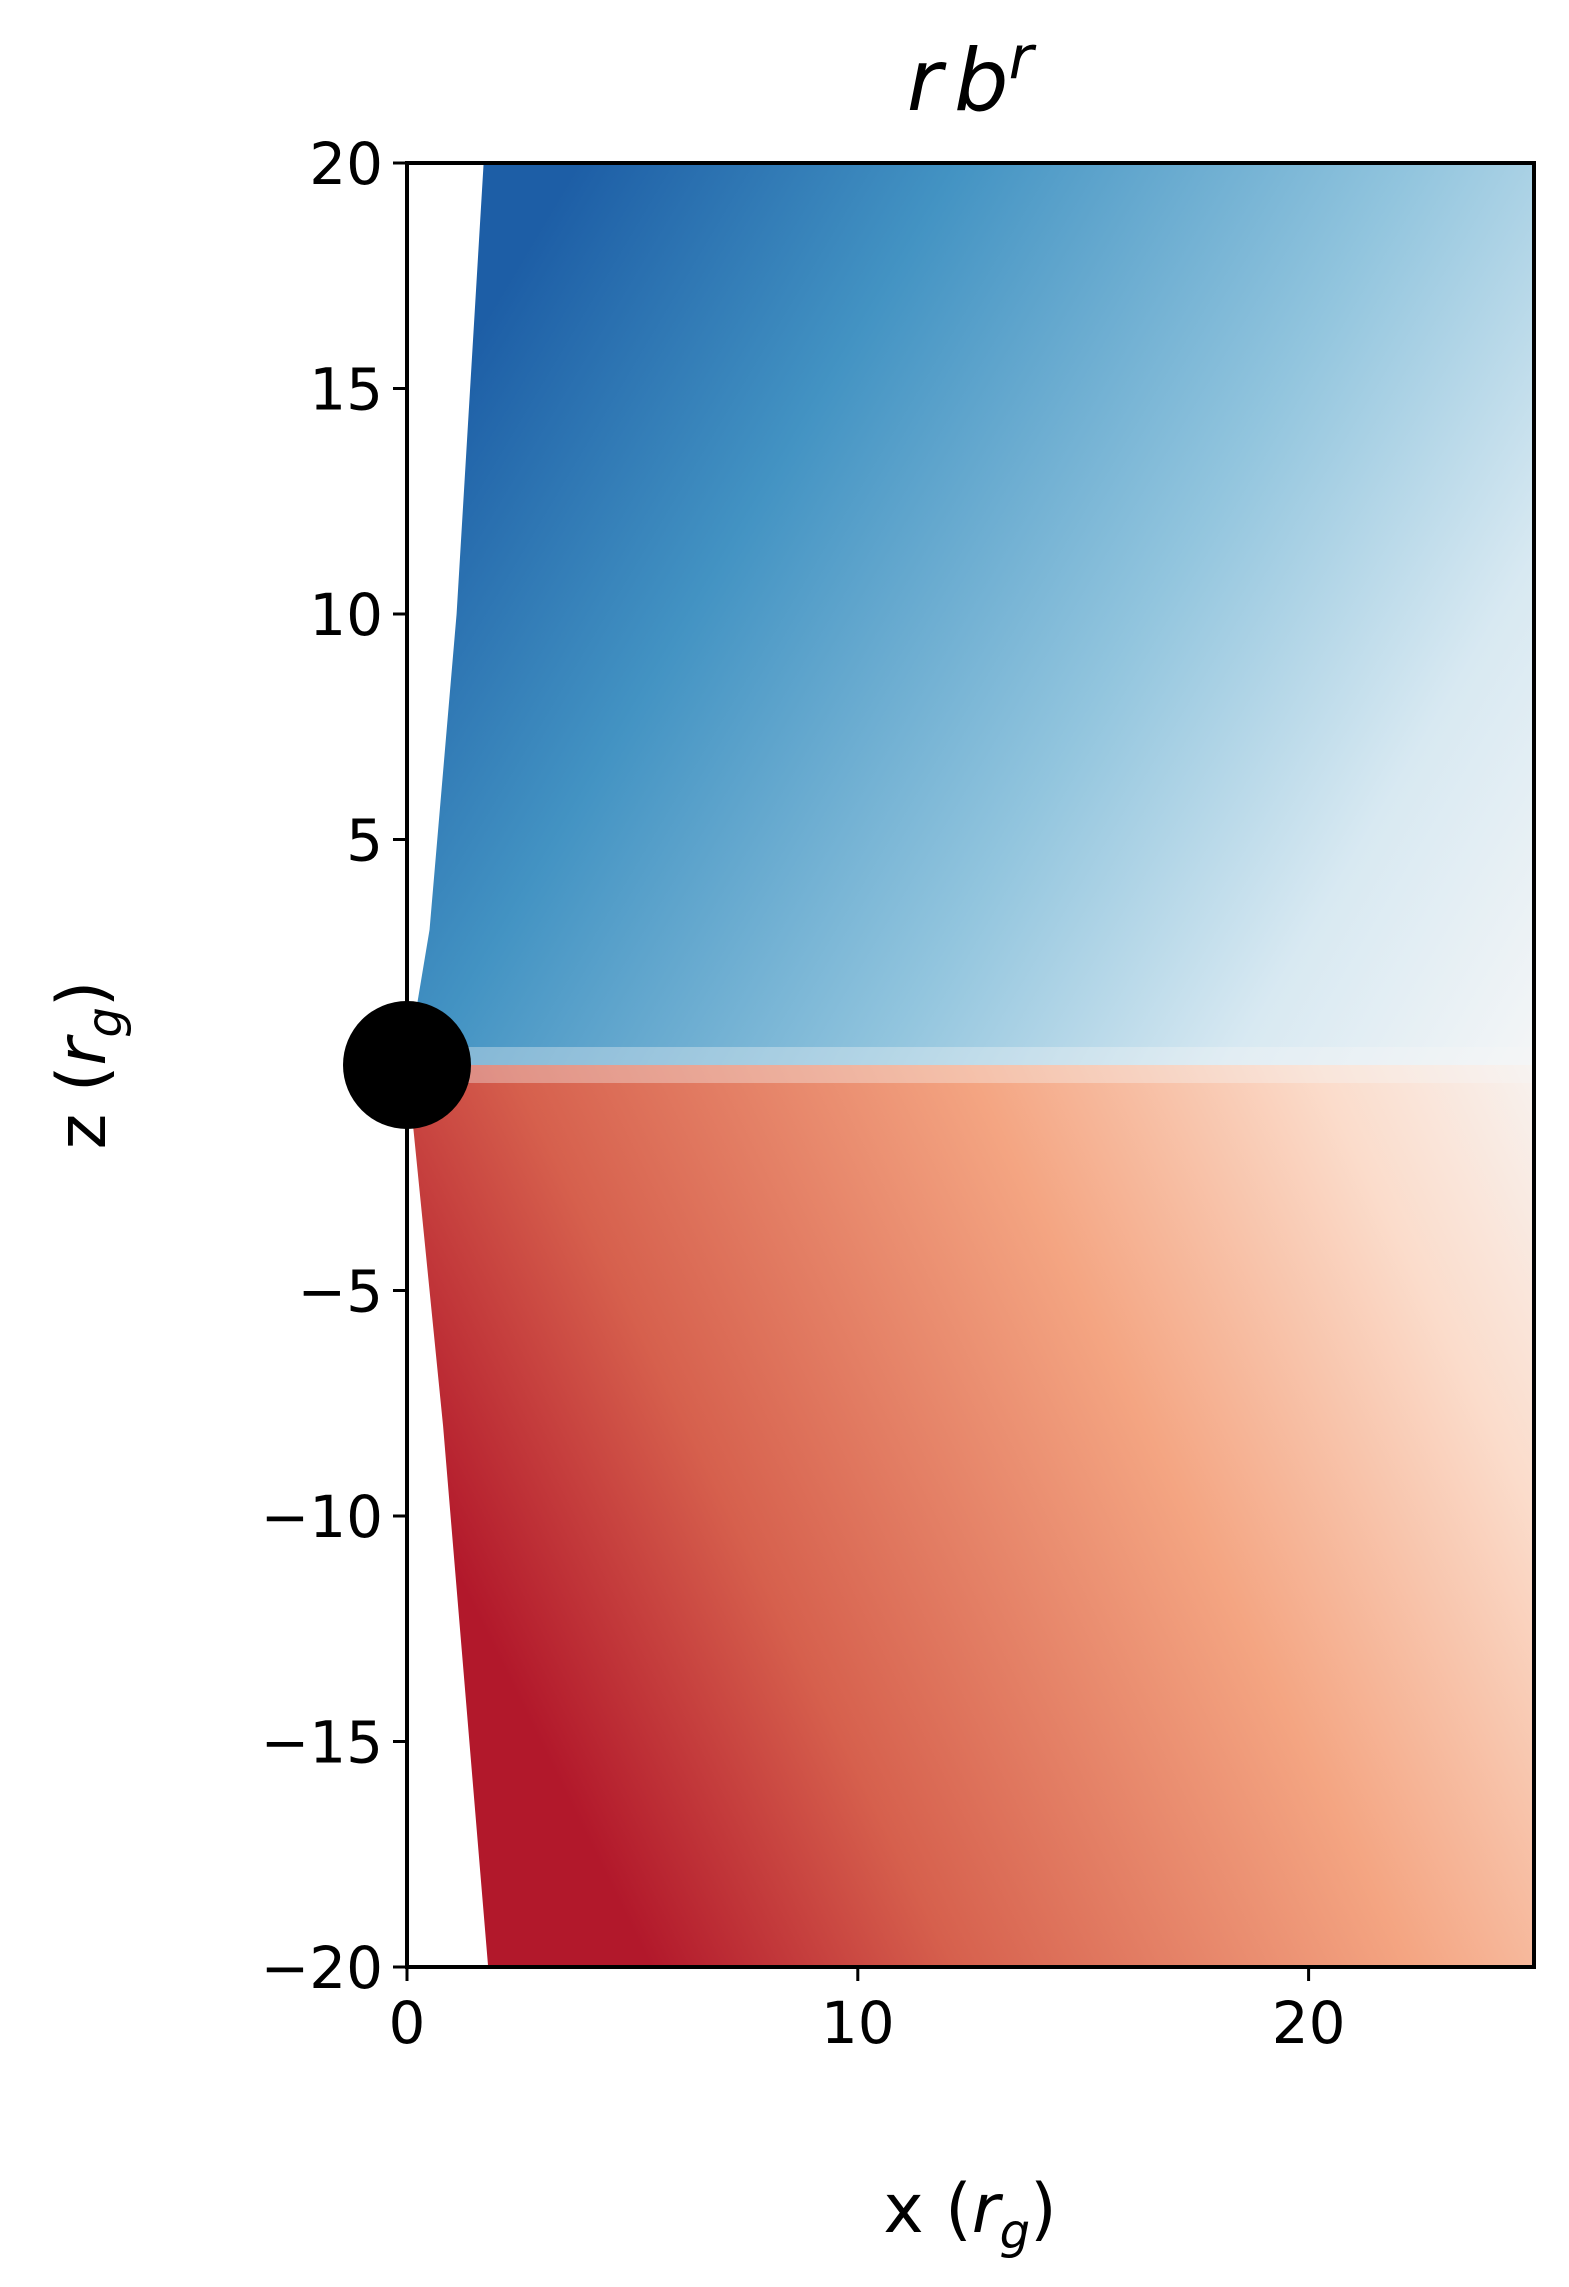  I want to click on equator-band, so click(970, 1065).